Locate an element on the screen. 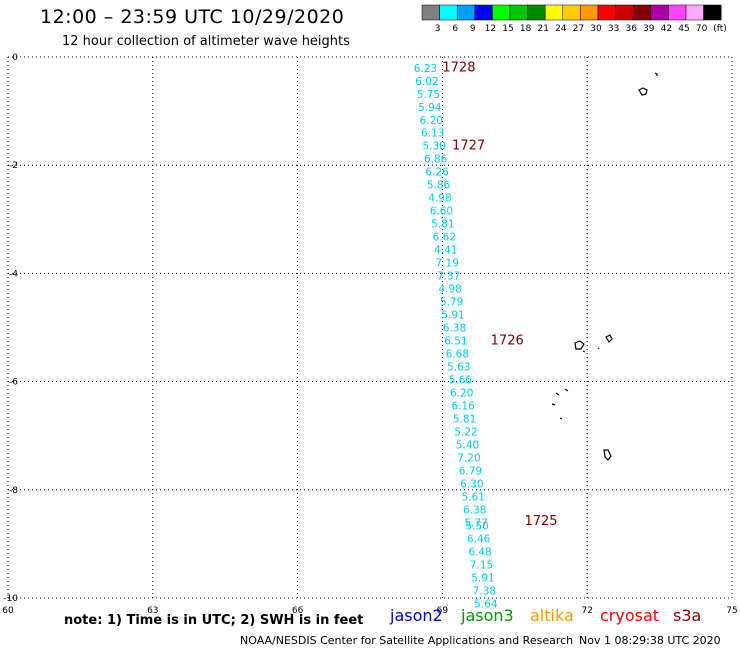  legend-tick-label: 70 is located at coordinates (702, 29).